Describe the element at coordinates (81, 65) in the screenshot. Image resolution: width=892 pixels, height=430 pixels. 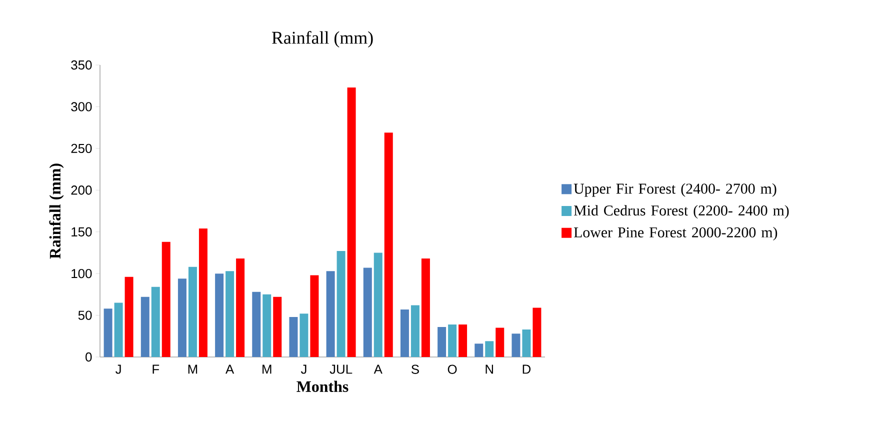
I see `y-tick-label: 350` at that location.